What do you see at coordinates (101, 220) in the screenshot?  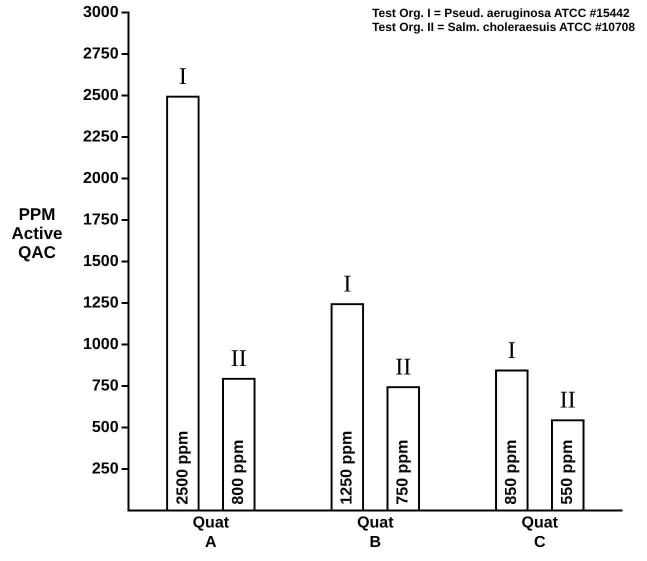 I see `y-tick-label: 1750` at bounding box center [101, 220].